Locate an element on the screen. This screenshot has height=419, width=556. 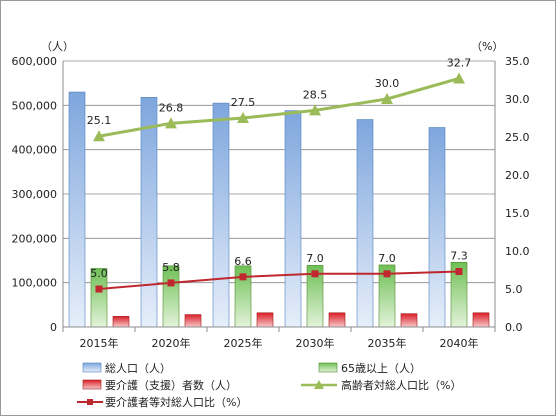
y-left-unit: （人） is located at coordinates (57, 46).